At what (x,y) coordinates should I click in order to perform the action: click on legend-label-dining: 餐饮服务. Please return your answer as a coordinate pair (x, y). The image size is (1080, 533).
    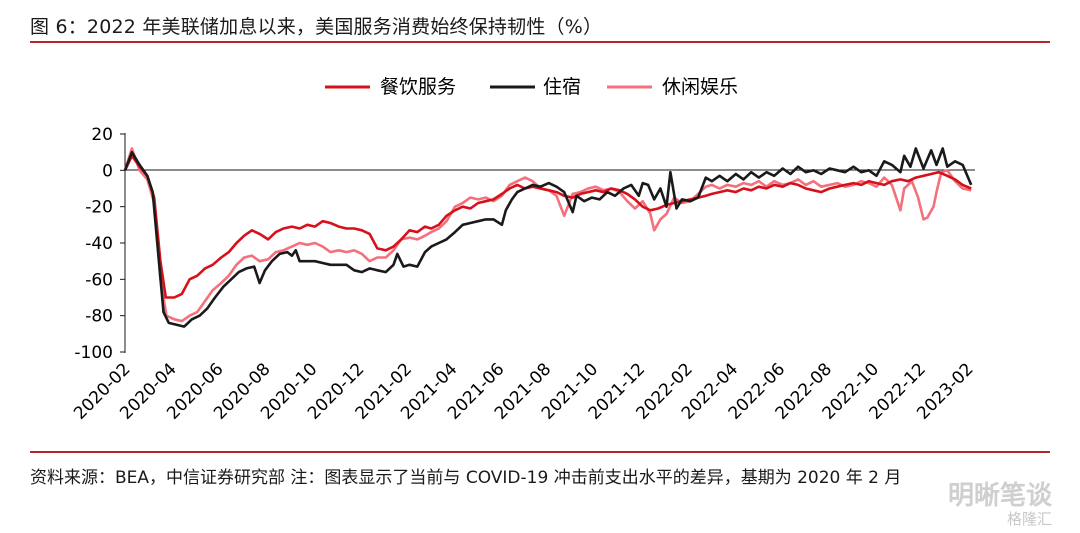
    Looking at the image, I should click on (418, 87).